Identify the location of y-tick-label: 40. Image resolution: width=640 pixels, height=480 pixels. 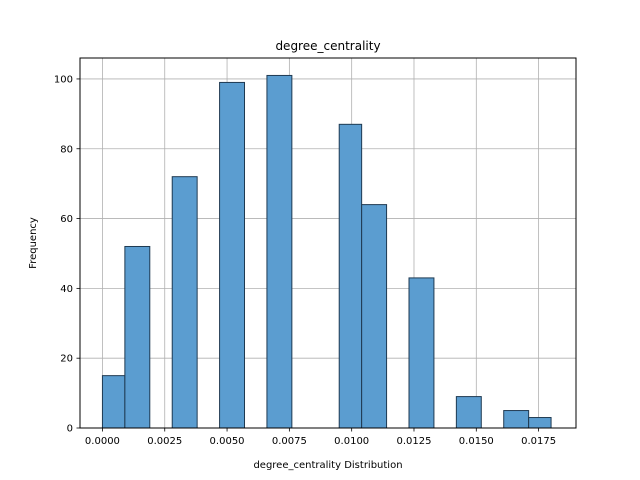
(66, 289).